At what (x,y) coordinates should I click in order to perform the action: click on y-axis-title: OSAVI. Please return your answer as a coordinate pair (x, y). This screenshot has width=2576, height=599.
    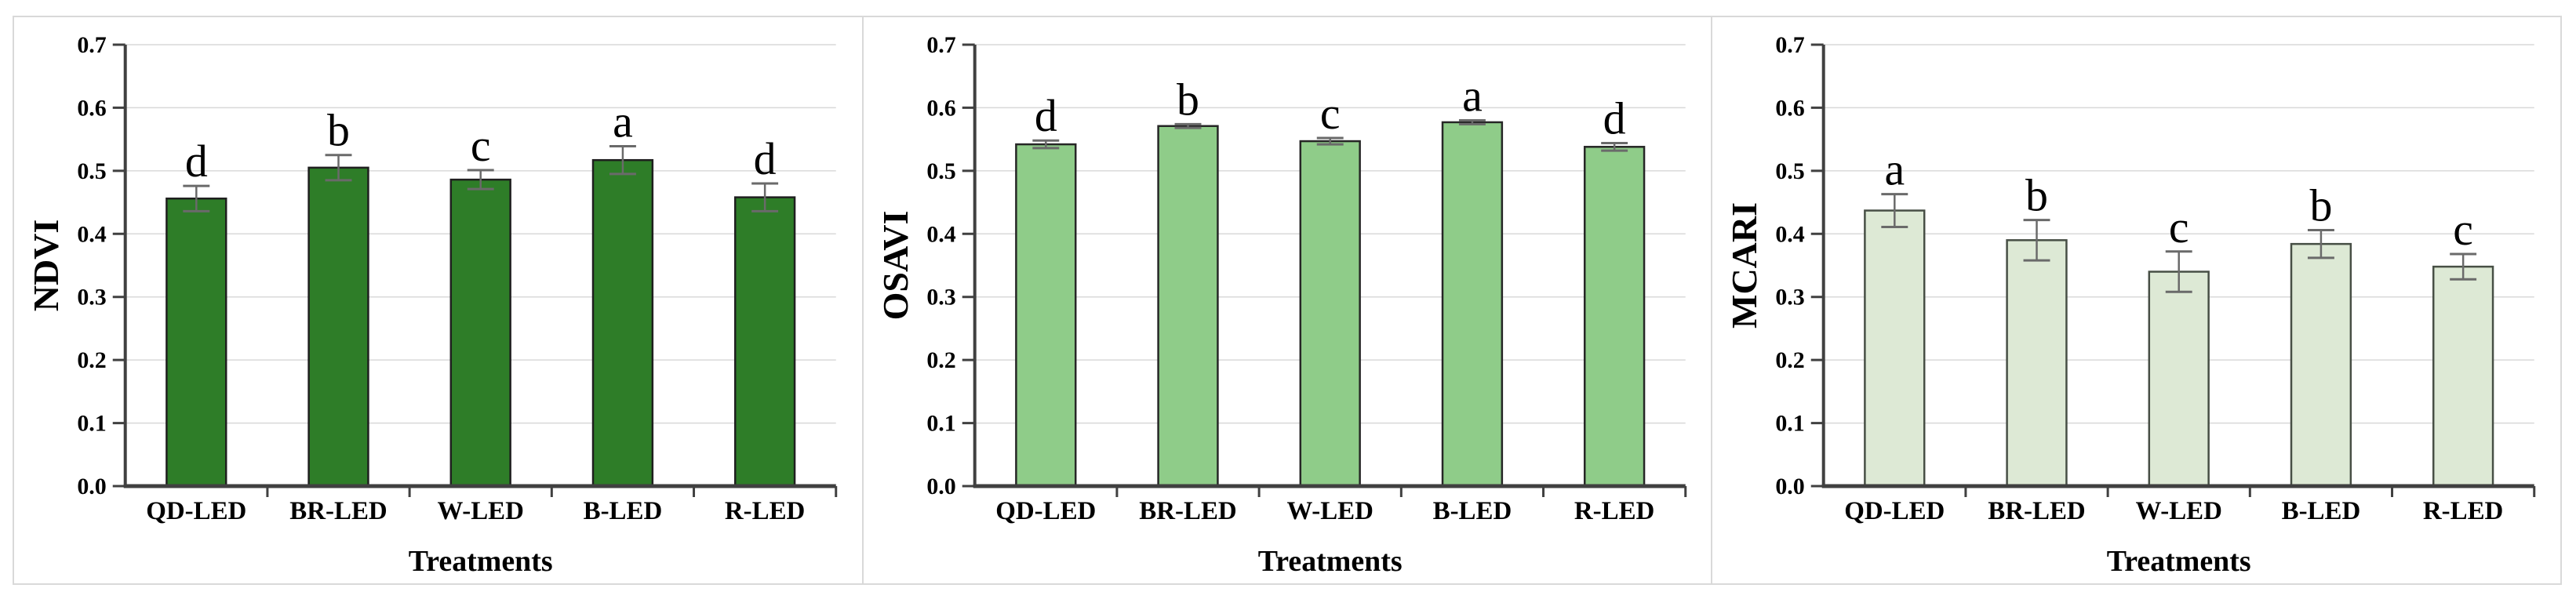
    Looking at the image, I should click on (895, 266).